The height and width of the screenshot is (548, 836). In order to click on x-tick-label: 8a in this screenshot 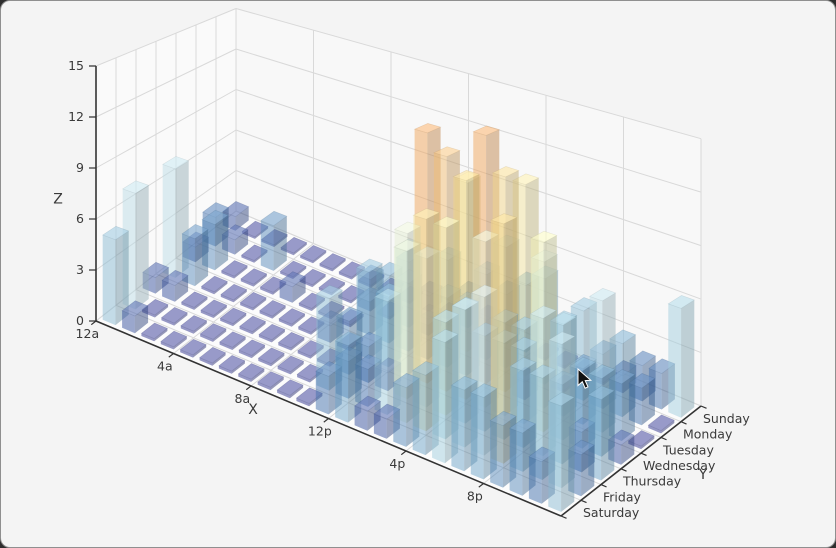, I will do `click(243, 398)`.